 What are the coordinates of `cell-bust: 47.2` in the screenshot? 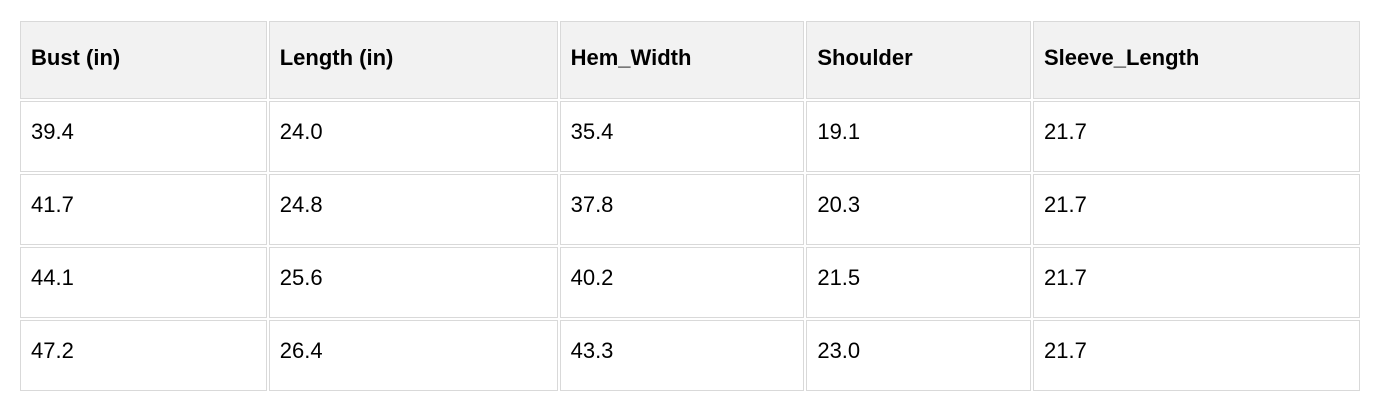 It's located at (143, 355).